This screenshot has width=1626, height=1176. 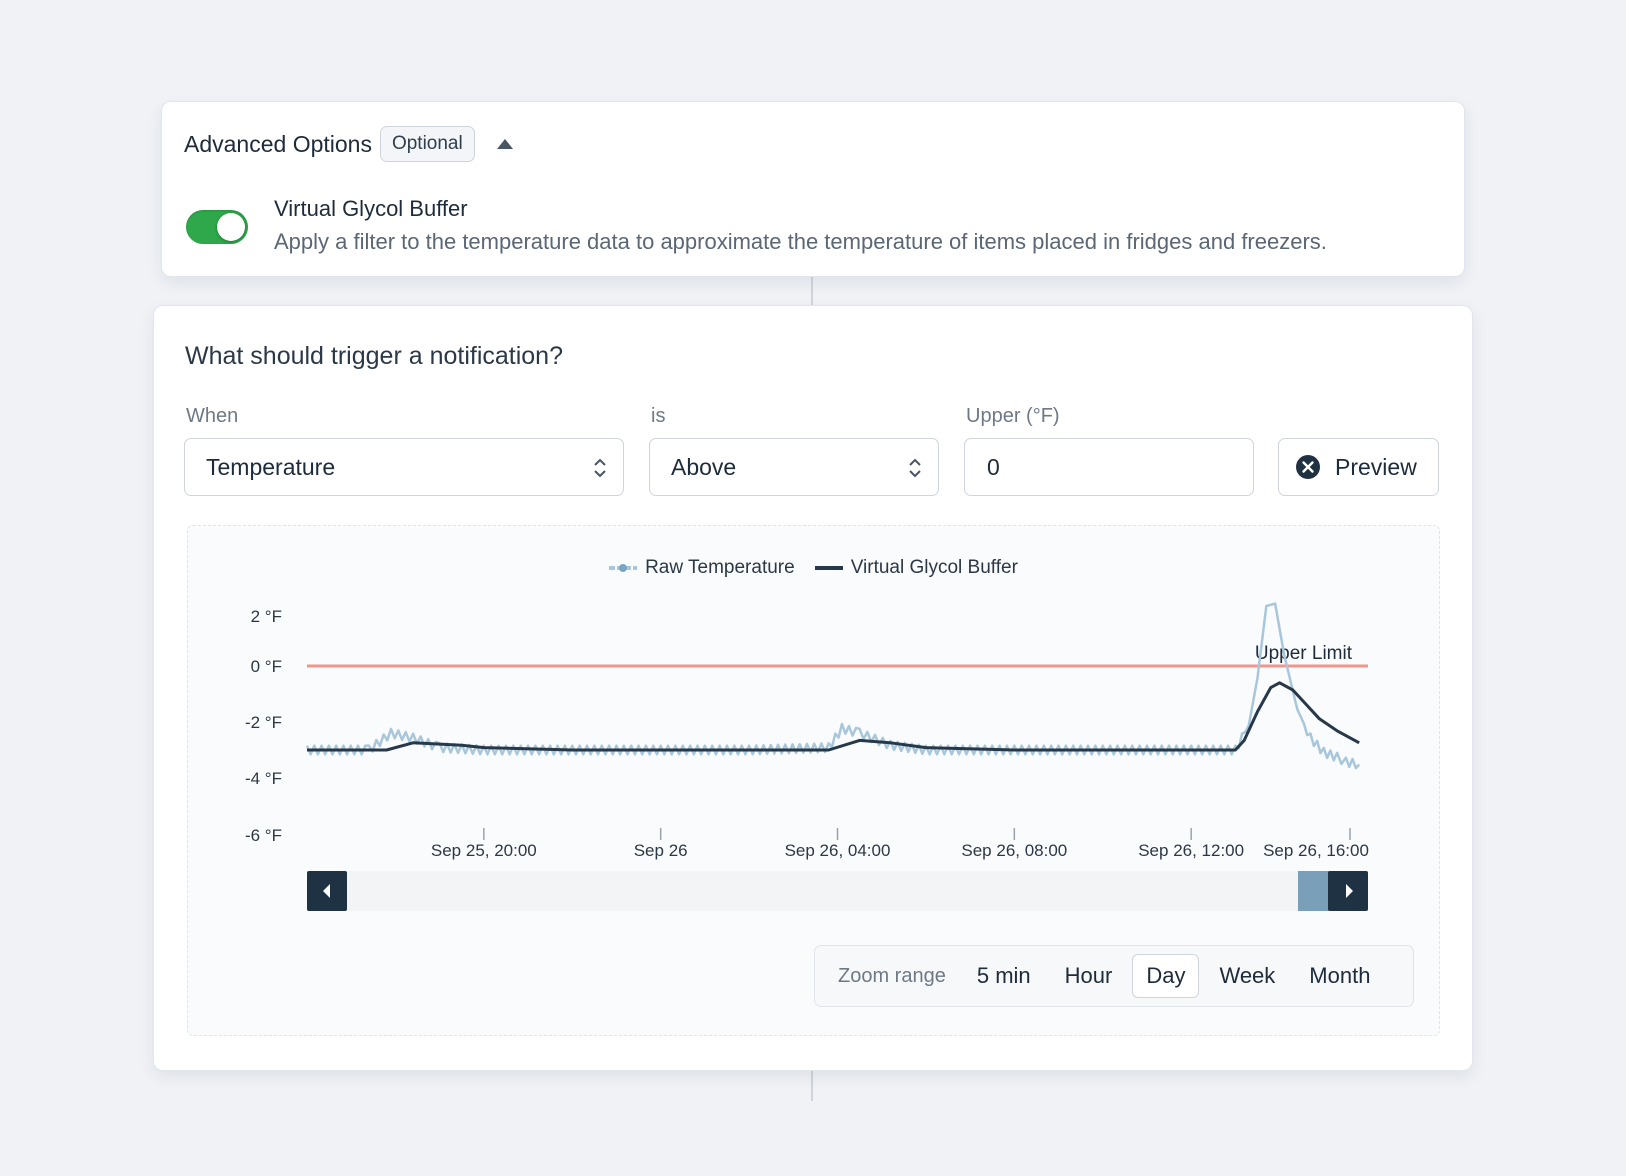 What do you see at coordinates (934, 567) in the screenshot?
I see `legend-label-buffer: Virtual Glycol Buffer` at bounding box center [934, 567].